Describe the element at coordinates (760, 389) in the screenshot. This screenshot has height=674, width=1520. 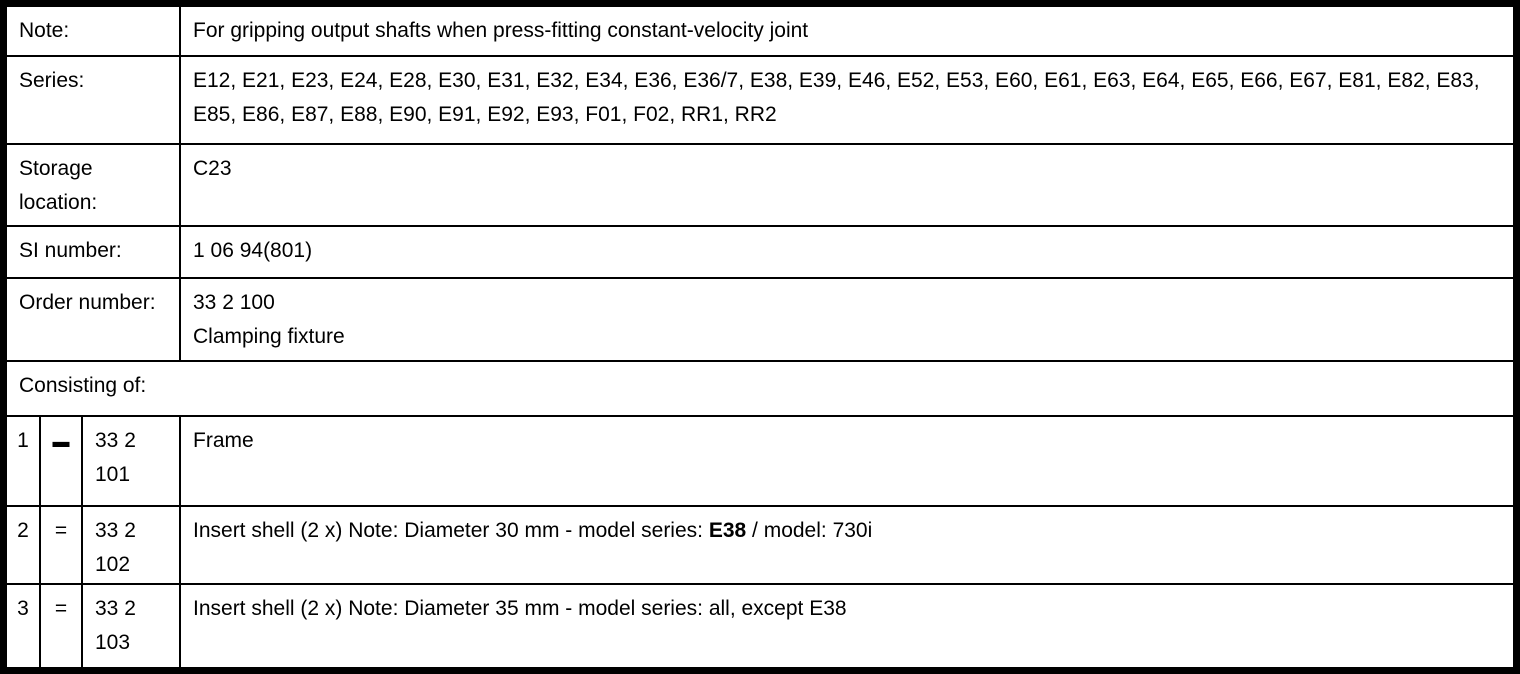
I see `consisting-header-row: Consisting of:` at that location.